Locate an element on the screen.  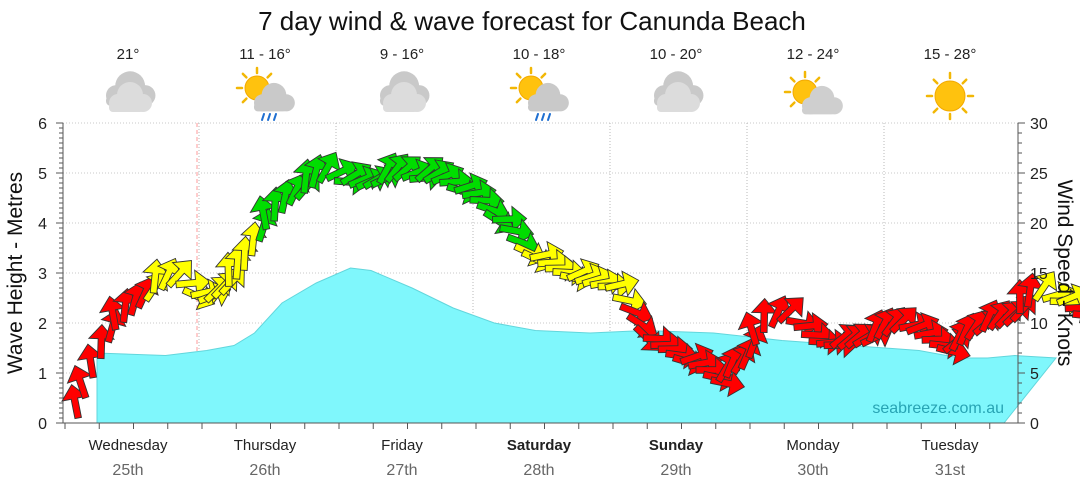
temperature-label: 15 - 28° is located at coordinates (950, 54).